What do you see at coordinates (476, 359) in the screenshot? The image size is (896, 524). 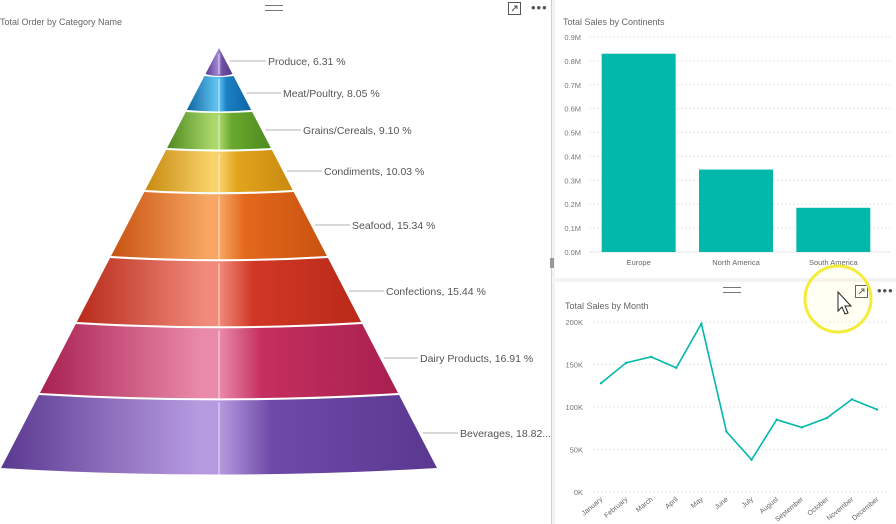 I see `pyramid-label: Dairy Products, 16.91 %` at bounding box center [476, 359].